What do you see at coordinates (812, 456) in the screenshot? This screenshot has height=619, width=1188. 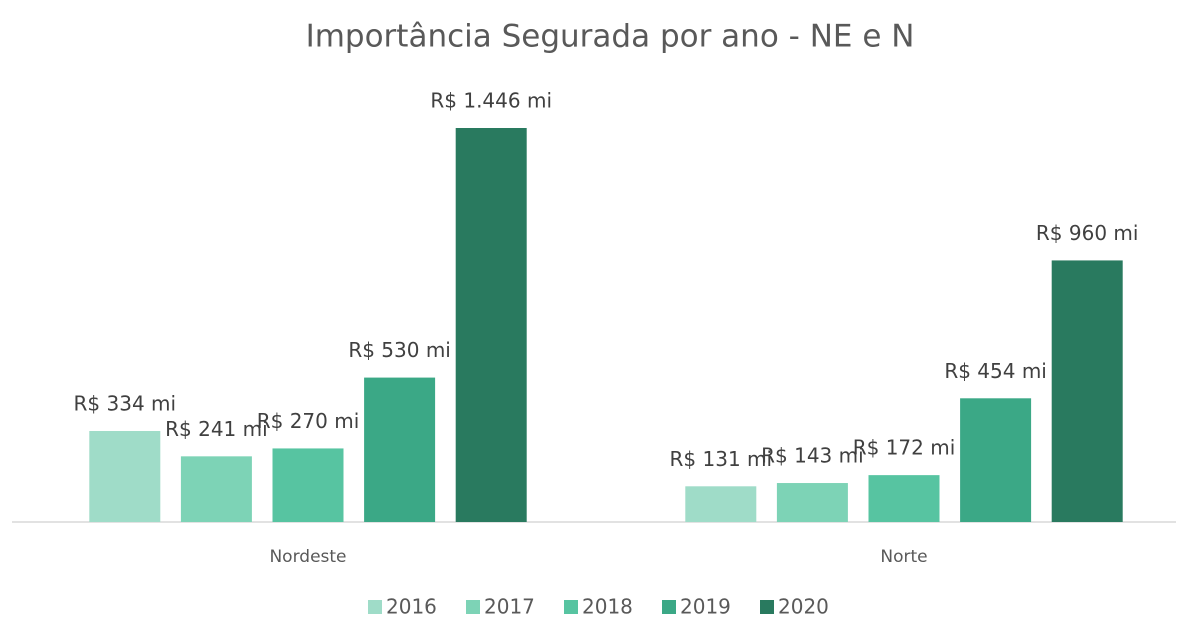 I see `data-label: R$ 143 mi` at bounding box center [812, 456].